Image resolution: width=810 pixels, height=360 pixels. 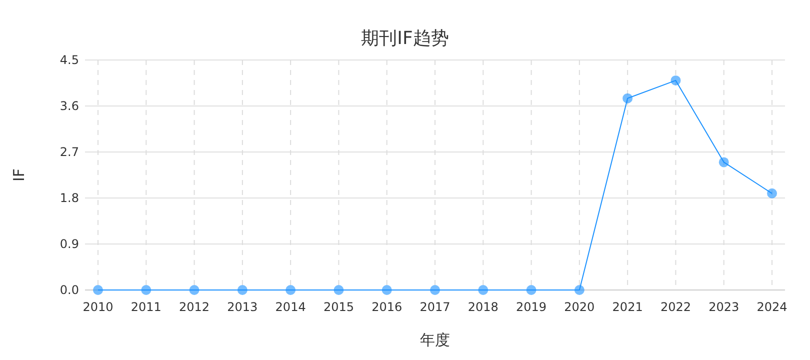 What do you see at coordinates (19, 175) in the screenshot?
I see `y-axis-title: IF` at bounding box center [19, 175].